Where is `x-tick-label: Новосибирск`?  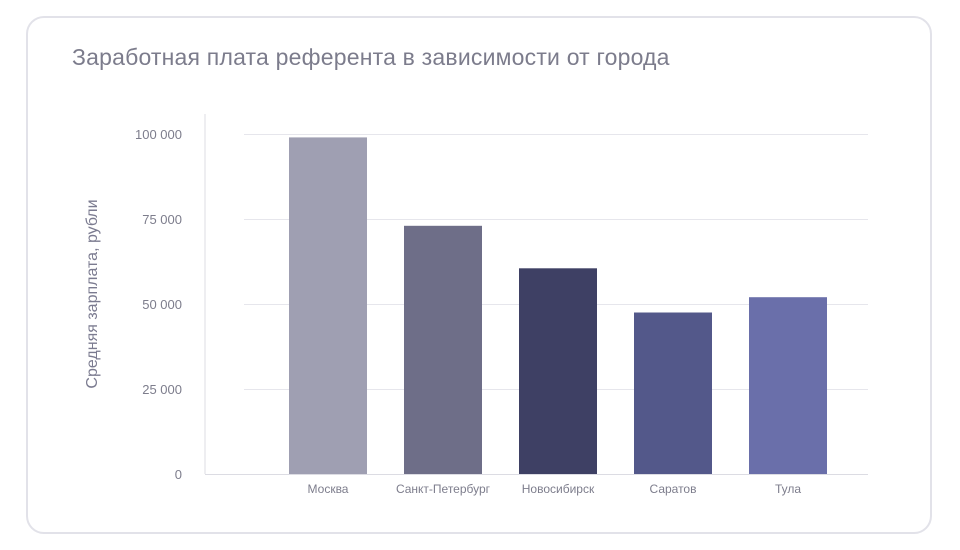 x-tick-label: Новосибирск is located at coordinates (558, 489).